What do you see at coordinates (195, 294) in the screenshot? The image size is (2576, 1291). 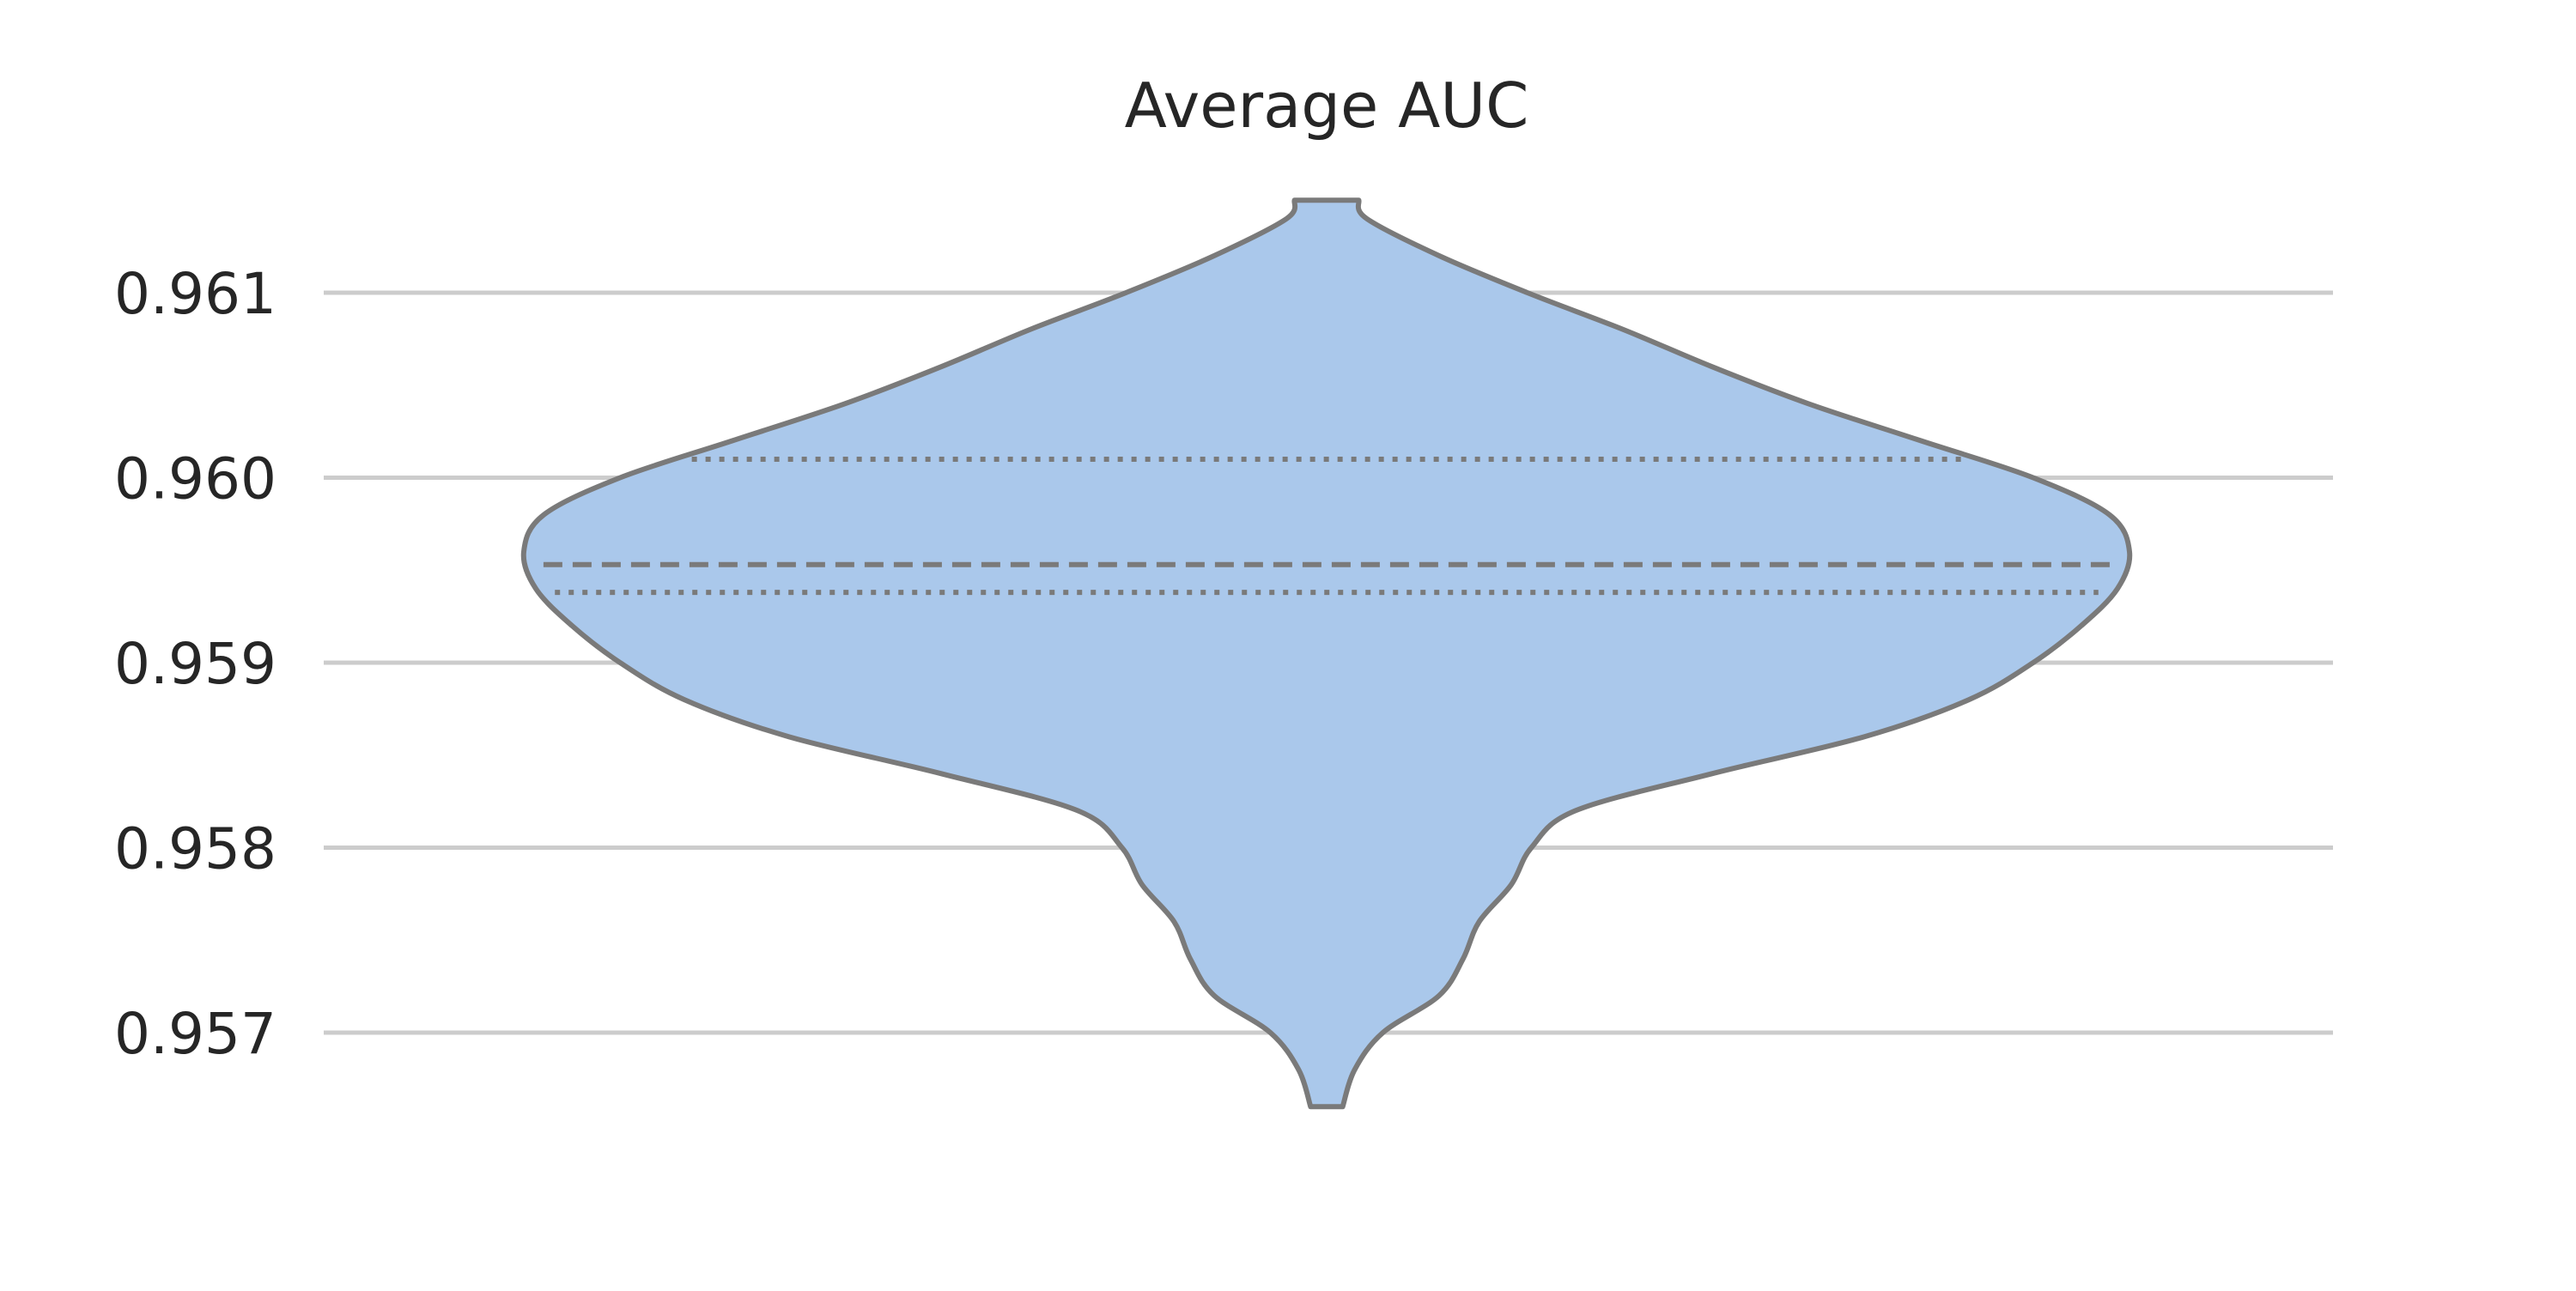 I see `y-tick-label: 0.961` at bounding box center [195, 294].